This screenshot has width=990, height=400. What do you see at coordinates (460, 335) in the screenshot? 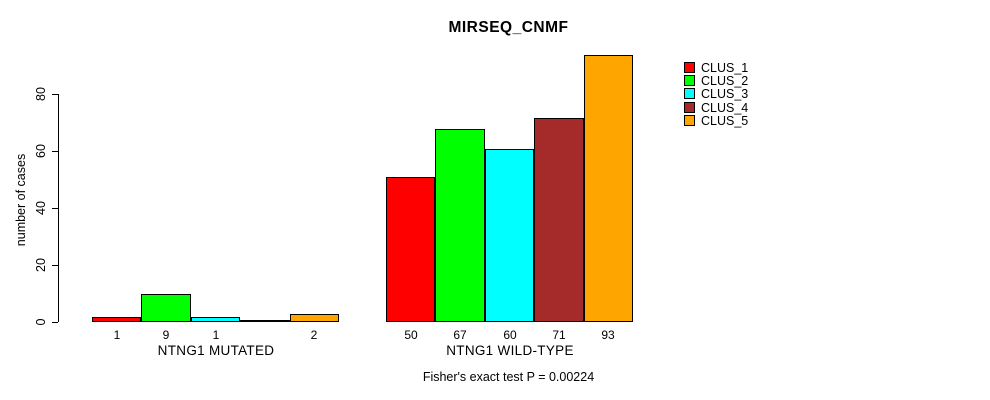
I see `bar-value-label: 67` at bounding box center [460, 335].